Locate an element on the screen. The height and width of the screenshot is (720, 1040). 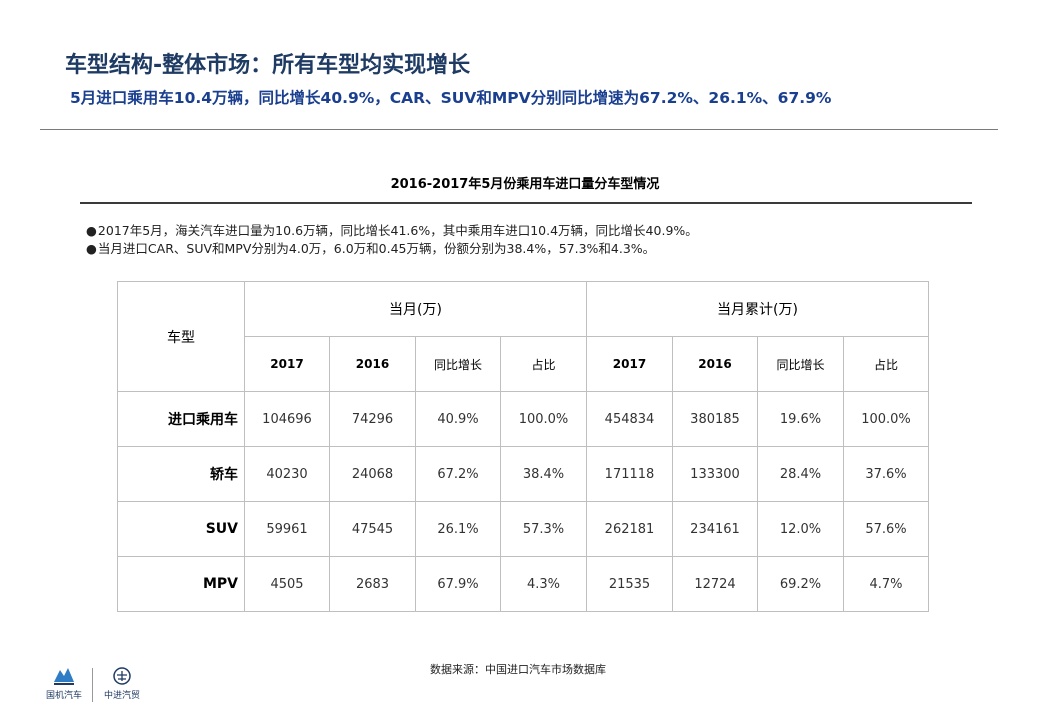
table-cell: 24068 is located at coordinates (372, 474).